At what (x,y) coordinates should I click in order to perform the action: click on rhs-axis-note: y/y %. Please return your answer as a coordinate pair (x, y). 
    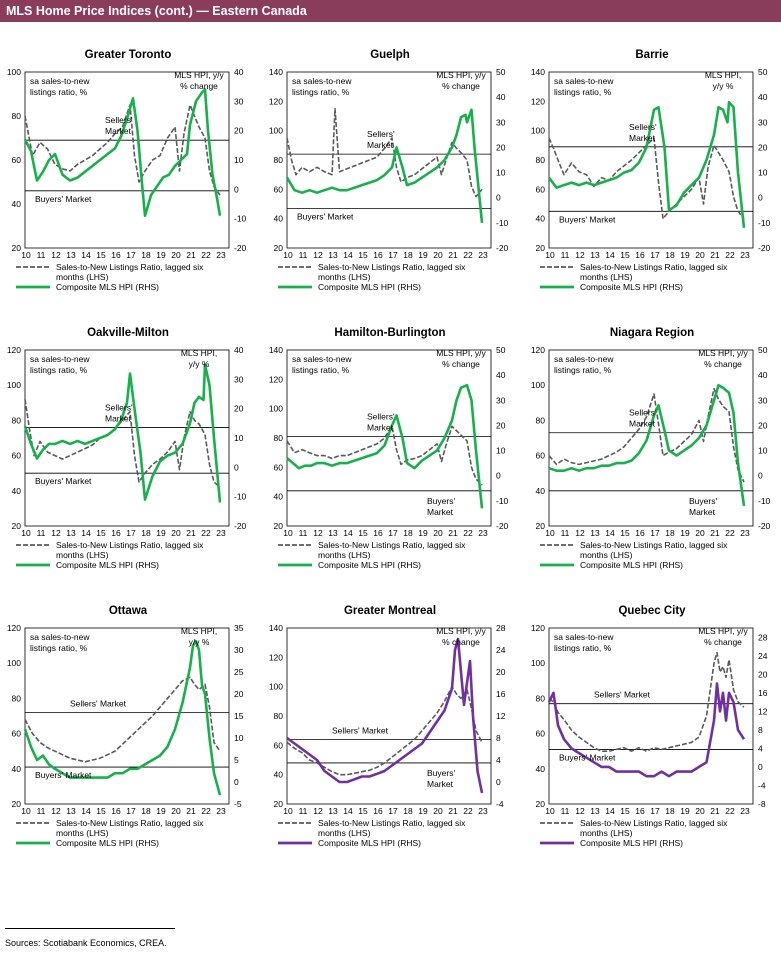
    Looking at the image, I should click on (199, 642).